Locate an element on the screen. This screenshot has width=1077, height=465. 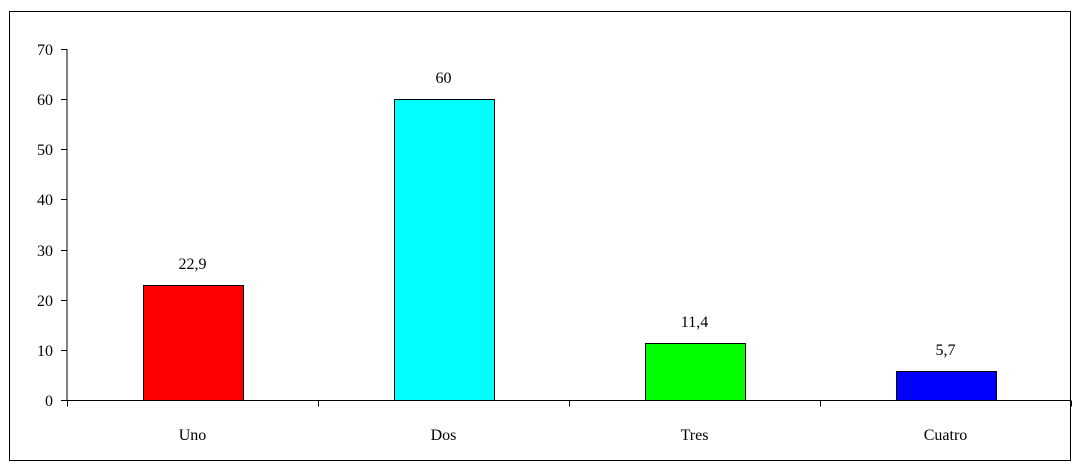
bar-dos is located at coordinates (444, 250).